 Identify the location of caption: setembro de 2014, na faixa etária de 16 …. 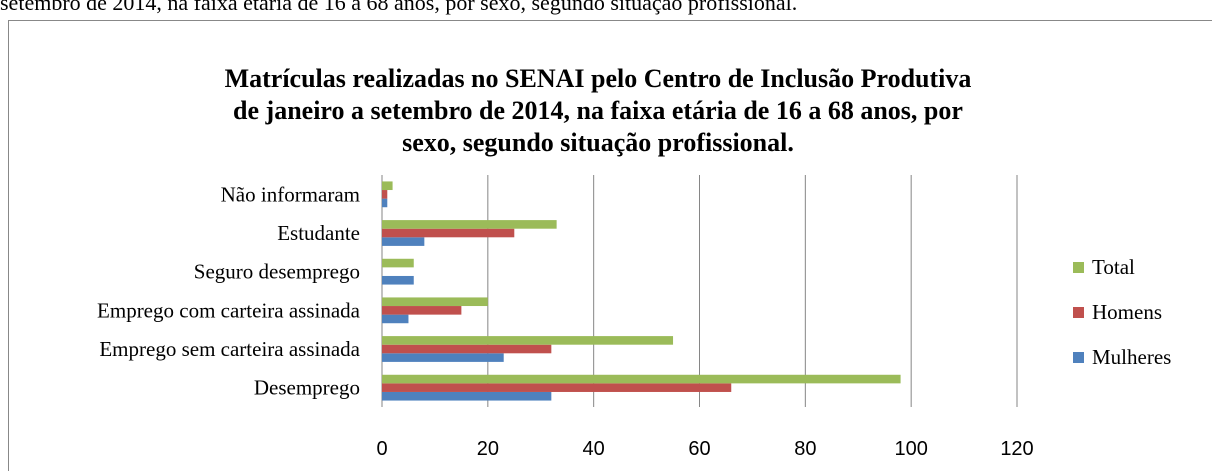
(398, 7).